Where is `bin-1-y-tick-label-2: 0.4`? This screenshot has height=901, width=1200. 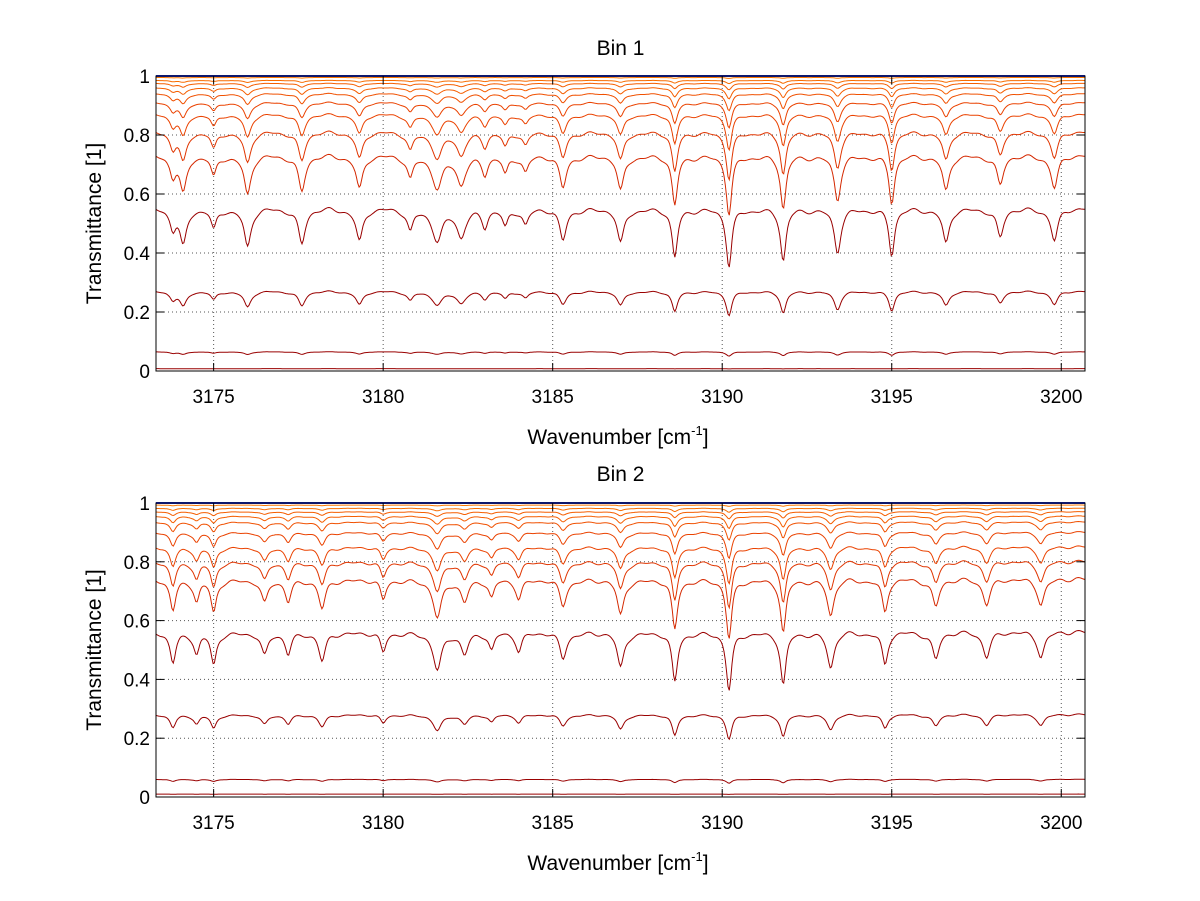
bin-1-y-tick-label-2: 0.4 is located at coordinates (137, 254).